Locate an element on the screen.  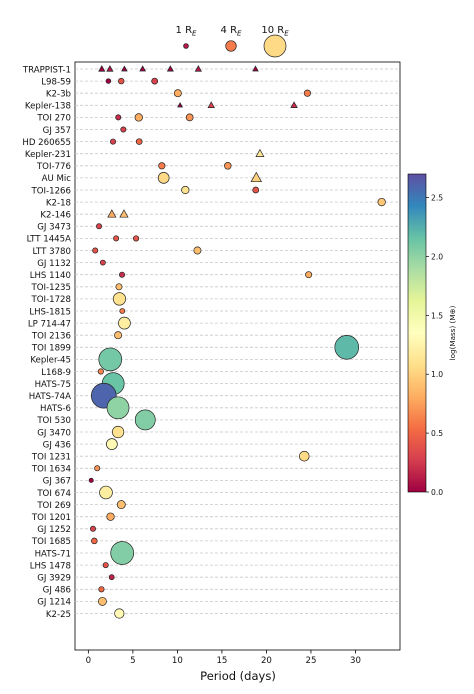
system-label: GJ 357 is located at coordinates (57, 131).